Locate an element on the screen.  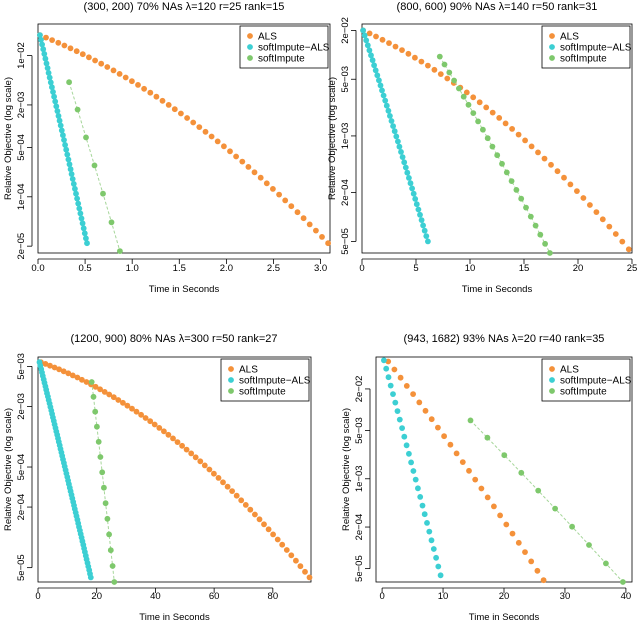
series-ALS is located at coordinates (466, 471).